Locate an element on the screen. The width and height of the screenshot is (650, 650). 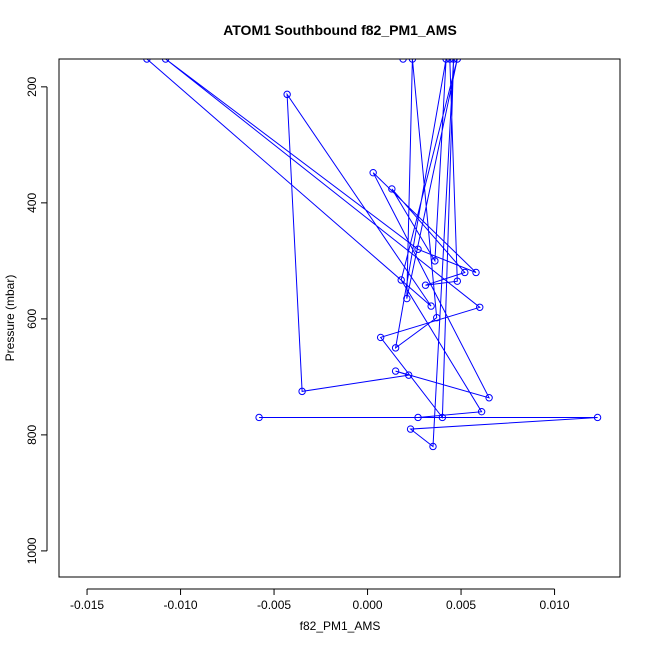
chart-title: ATOM1 Southbound f82_PM1_AMS is located at coordinates (340, 30).